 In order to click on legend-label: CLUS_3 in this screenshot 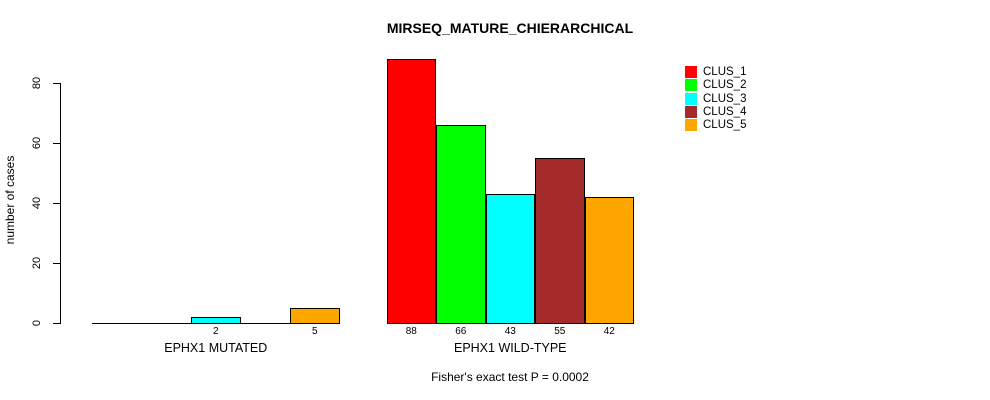, I will do `click(725, 98)`.